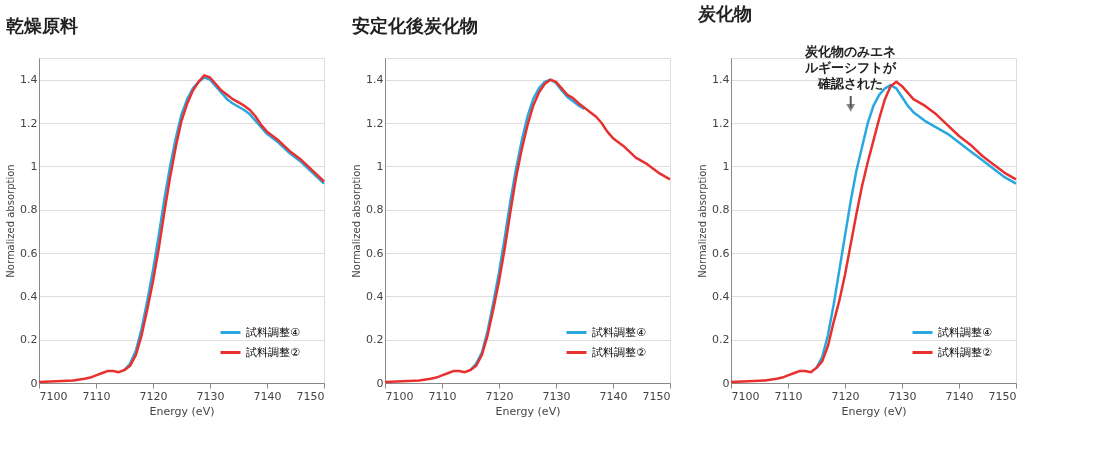  Describe the element at coordinates (41, 25) in the screenshot. I see `chart-title: 乾燥原料` at that location.